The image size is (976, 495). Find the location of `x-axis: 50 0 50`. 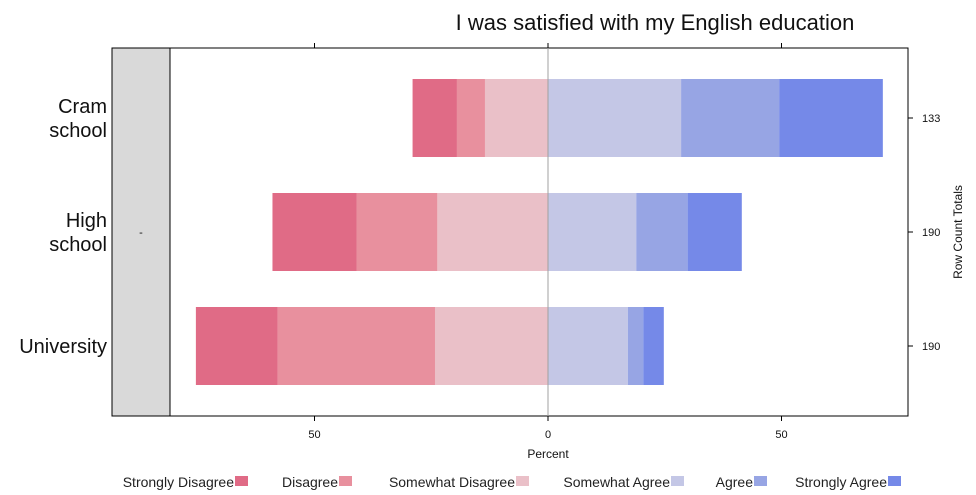

x-axis: 50 0 50 is located at coordinates (548, 428).